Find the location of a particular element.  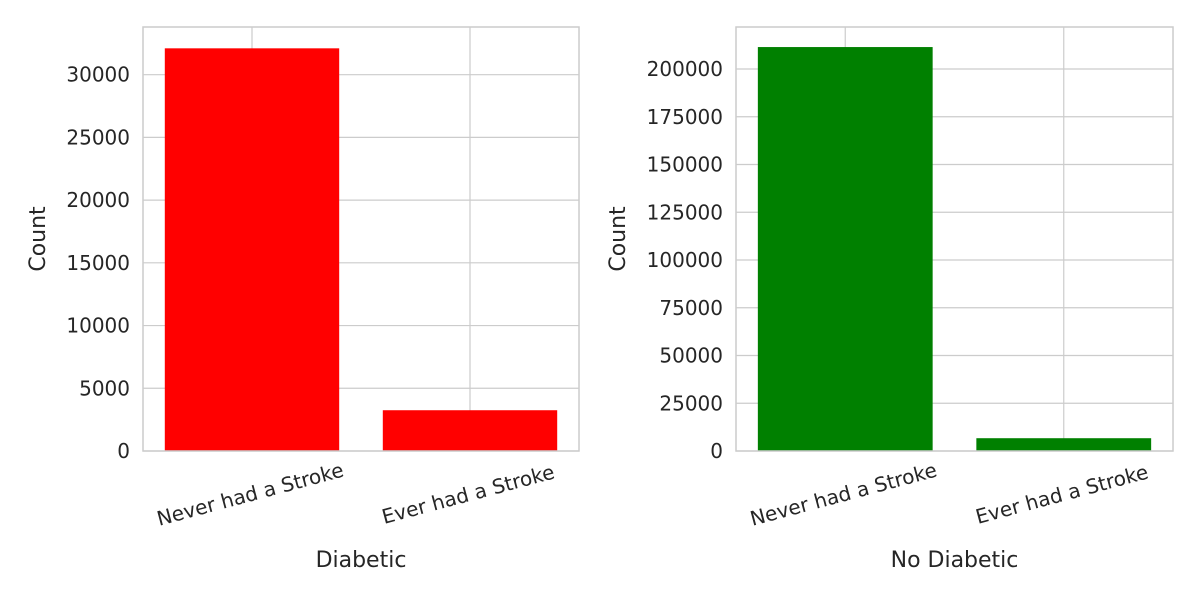

y-tick-label: 150000 is located at coordinates (685, 165).